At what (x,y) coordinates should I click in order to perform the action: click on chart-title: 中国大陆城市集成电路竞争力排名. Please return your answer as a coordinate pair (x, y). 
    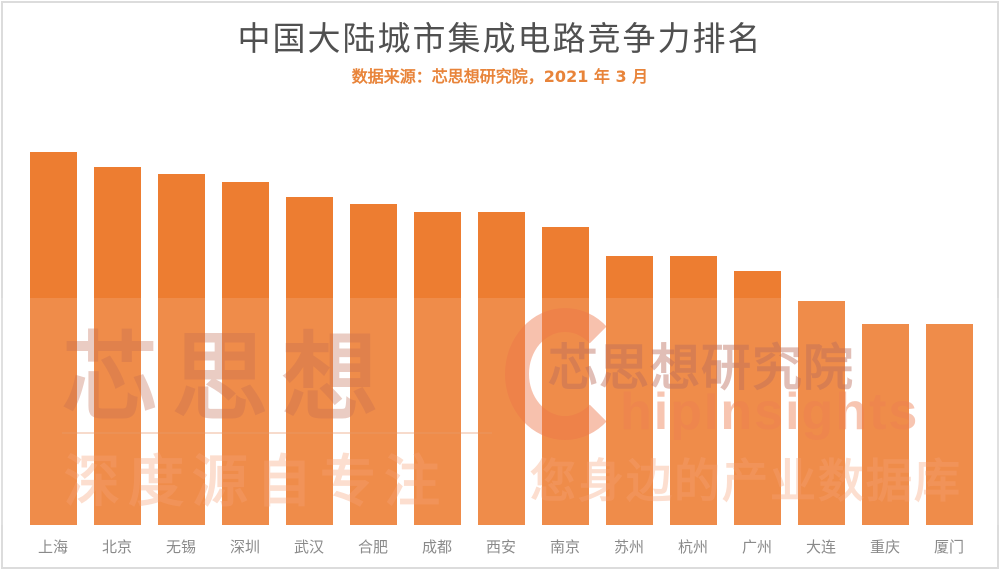
    Looking at the image, I should click on (500, 38).